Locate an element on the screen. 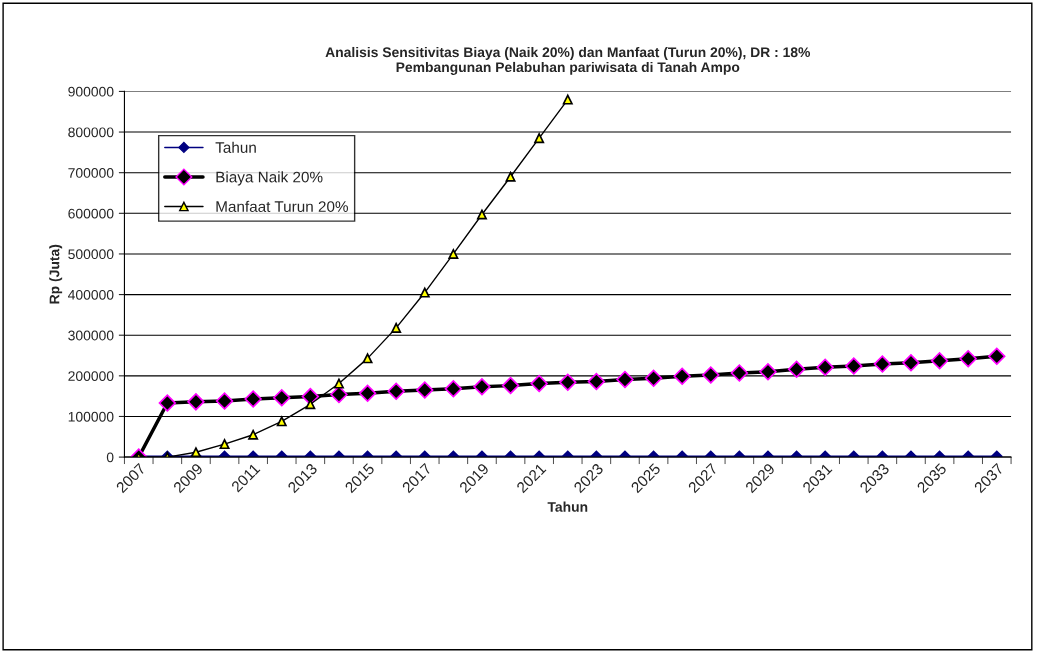 The height and width of the screenshot is (653, 1037). legend-label: Tahun is located at coordinates (235, 147).